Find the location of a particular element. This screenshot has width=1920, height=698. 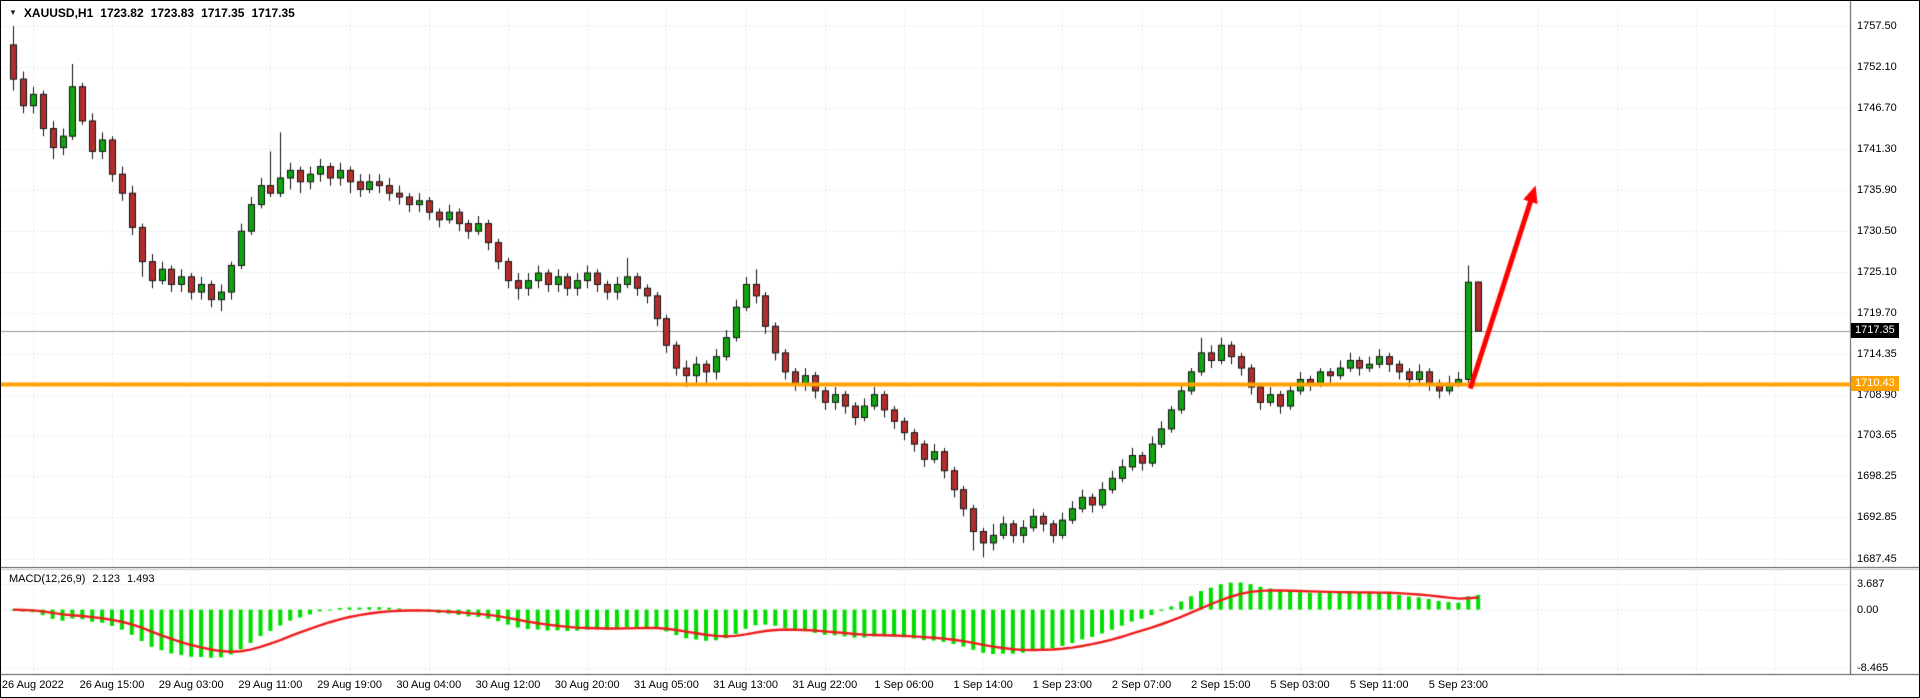

ohlc-open-value: 1723.82 is located at coordinates (122, 13).